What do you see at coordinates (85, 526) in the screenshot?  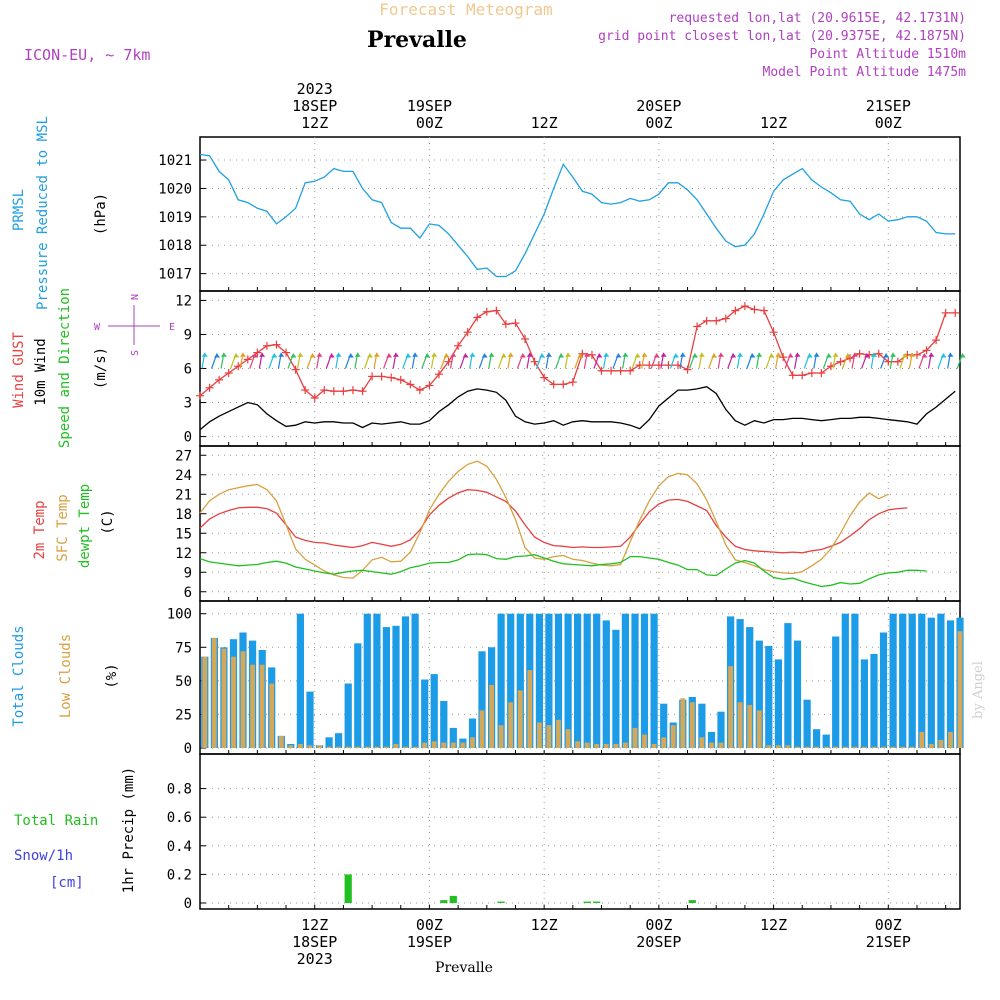 I see `temp-dew-label: dewpt Temp` at bounding box center [85, 526].